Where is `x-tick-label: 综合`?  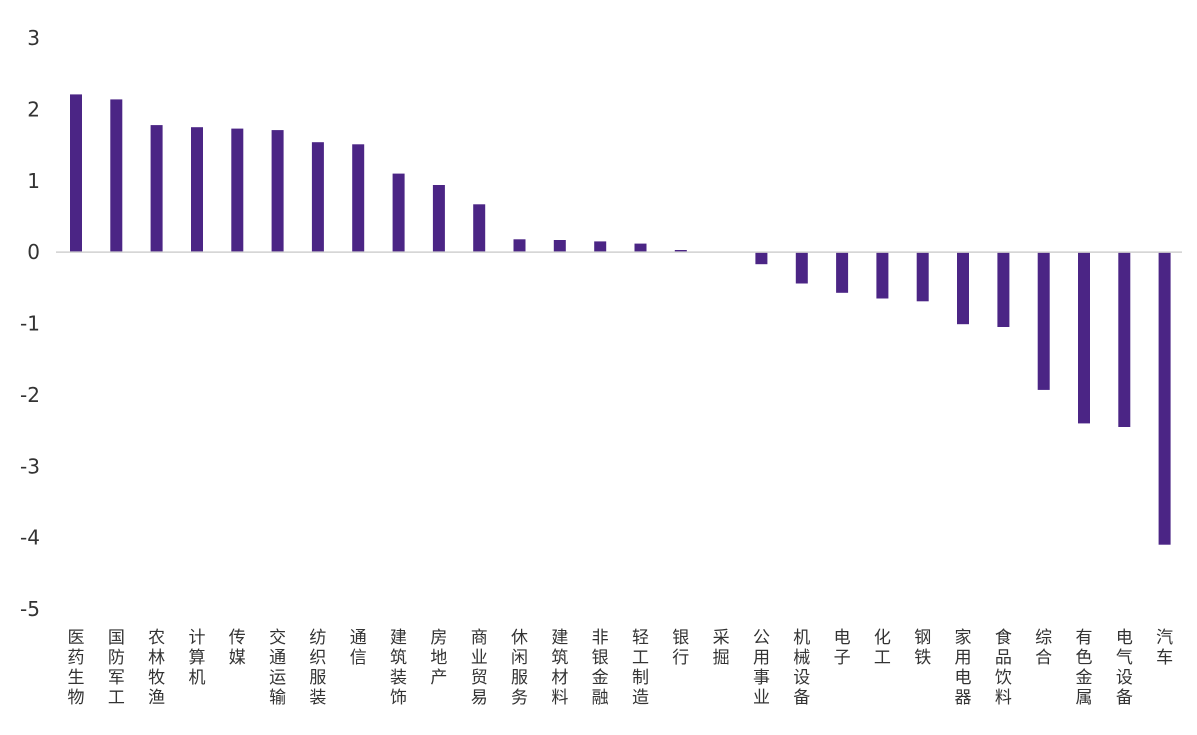 x-tick-label: 综合 is located at coordinates (1043, 648).